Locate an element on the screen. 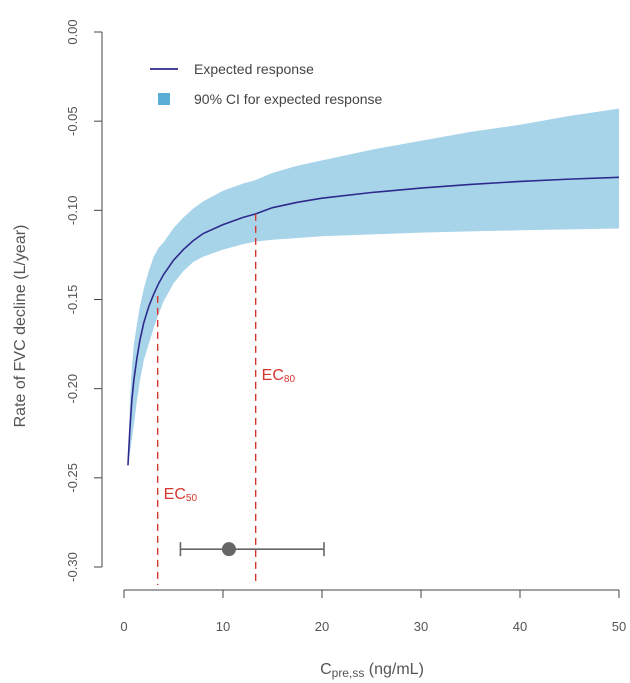 The height and width of the screenshot is (683, 630). y-tick-label: -0.05 is located at coordinates (72, 121).